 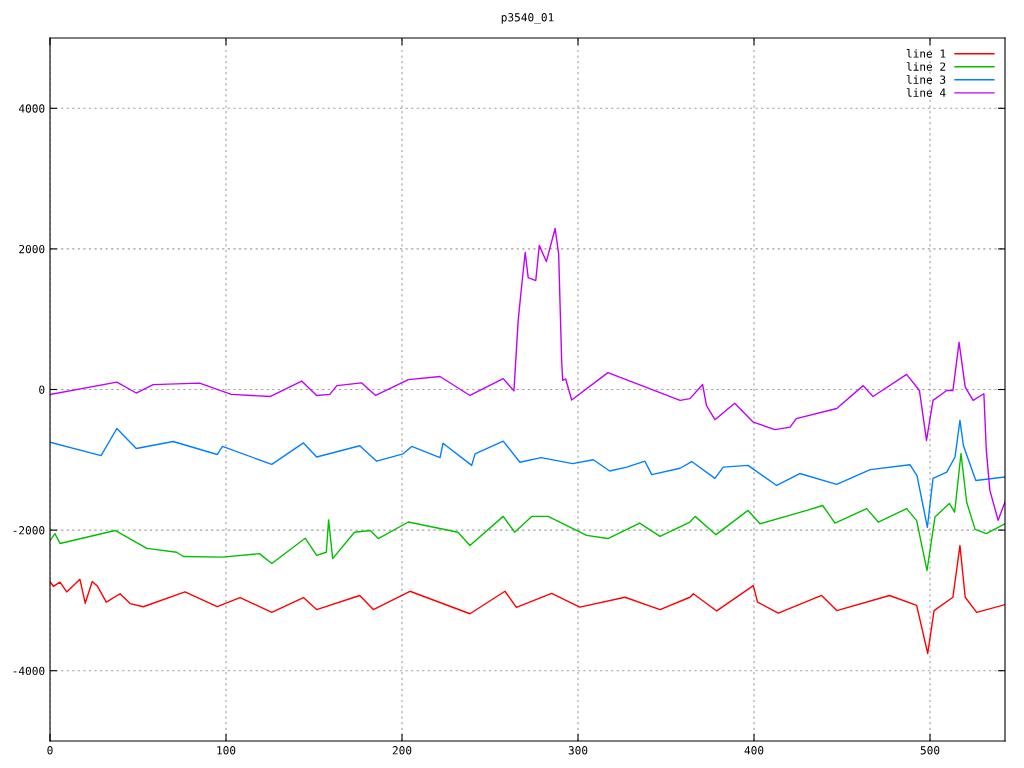 What do you see at coordinates (29, 671) in the screenshot?
I see `y-tick-label: -4000` at bounding box center [29, 671].